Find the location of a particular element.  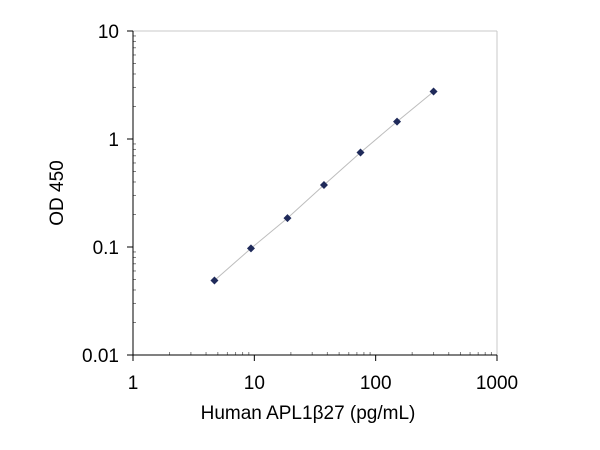

x-tick-label: 100 is located at coordinates (376, 383).